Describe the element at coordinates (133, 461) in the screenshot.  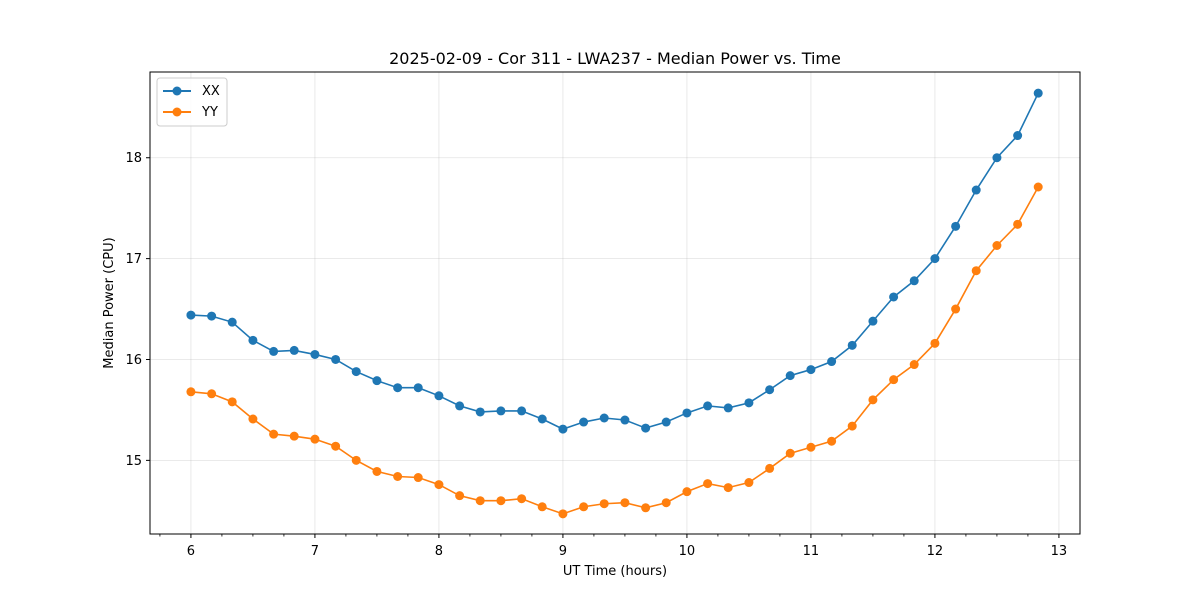
I see `y-tick-label: 15` at that location.